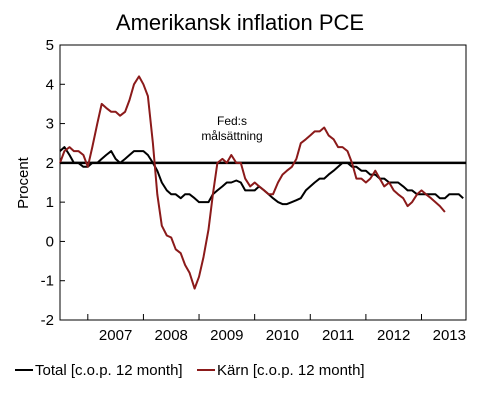  What do you see at coordinates (50, 241) in the screenshot?
I see `y-tick-label: 0` at bounding box center [50, 241].